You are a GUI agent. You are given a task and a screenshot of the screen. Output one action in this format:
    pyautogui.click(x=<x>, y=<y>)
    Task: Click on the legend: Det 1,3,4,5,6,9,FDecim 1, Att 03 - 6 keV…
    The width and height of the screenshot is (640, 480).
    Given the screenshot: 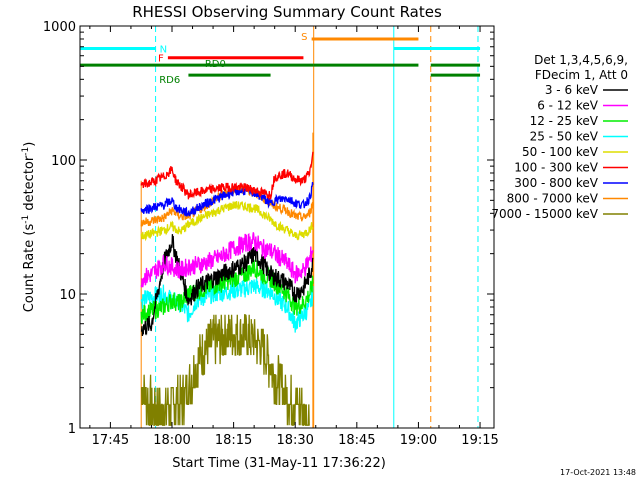 What is the action you would take?
    pyautogui.click(x=559, y=137)
    